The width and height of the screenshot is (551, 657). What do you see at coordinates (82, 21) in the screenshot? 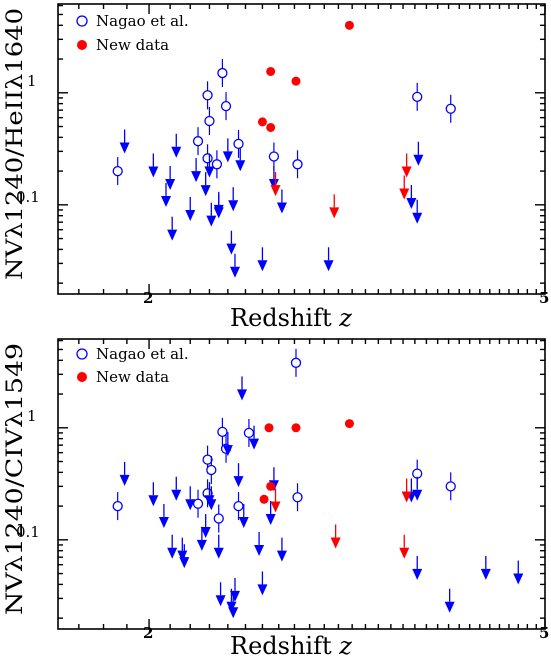
I see `legend-nagao-marker-top` at bounding box center [82, 21].